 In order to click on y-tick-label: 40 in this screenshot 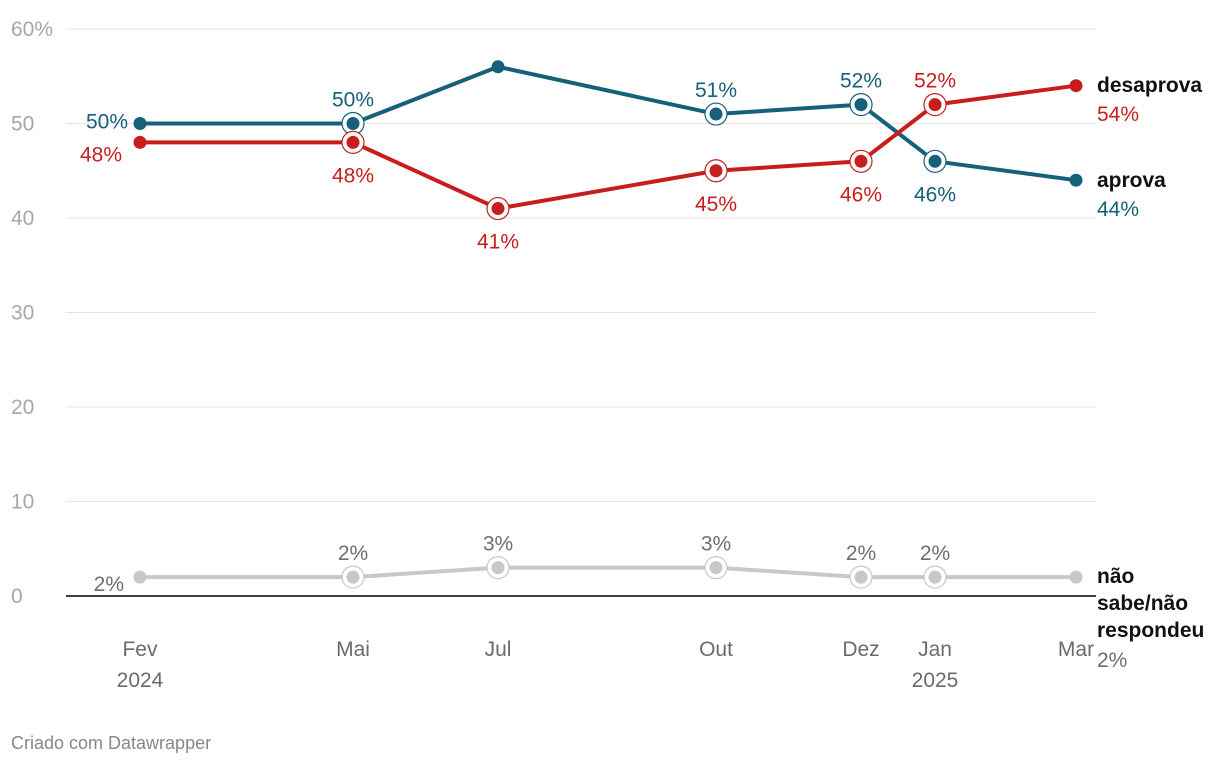, I will do `click(22, 218)`.